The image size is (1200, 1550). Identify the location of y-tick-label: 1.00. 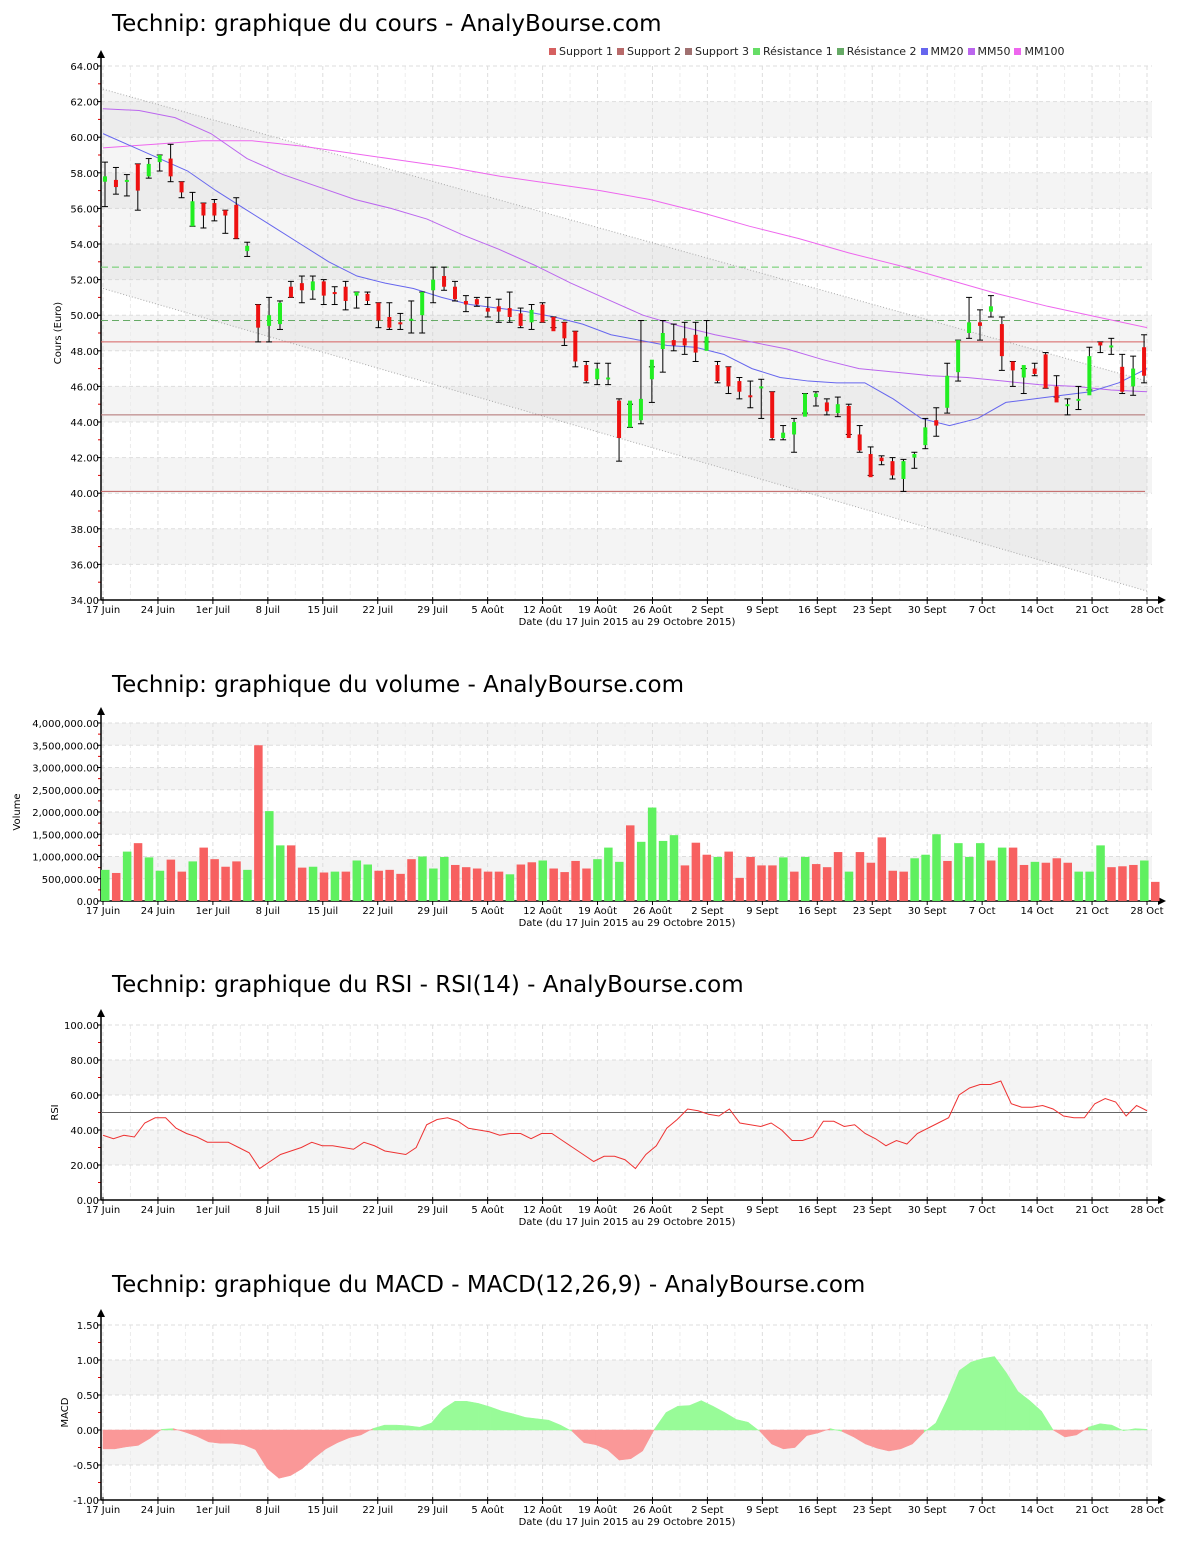
(88, 1361).